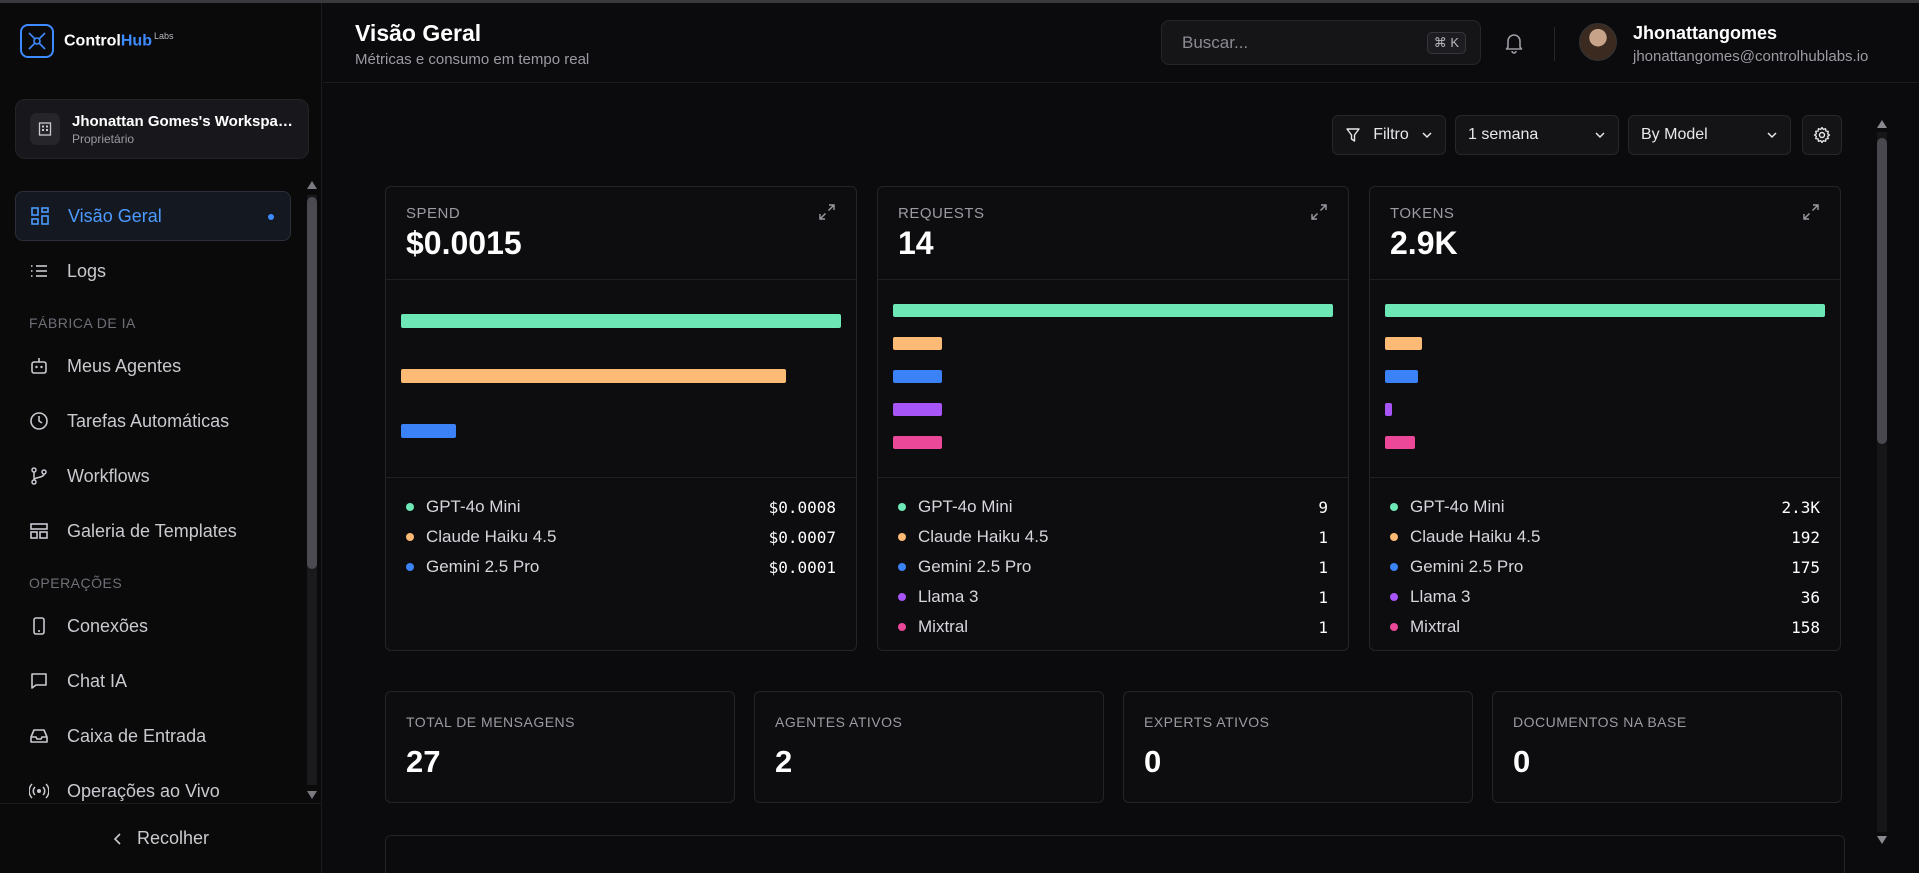 Image resolution: width=1919 pixels, height=873 pixels. I want to click on settings-button, so click(1822, 135).